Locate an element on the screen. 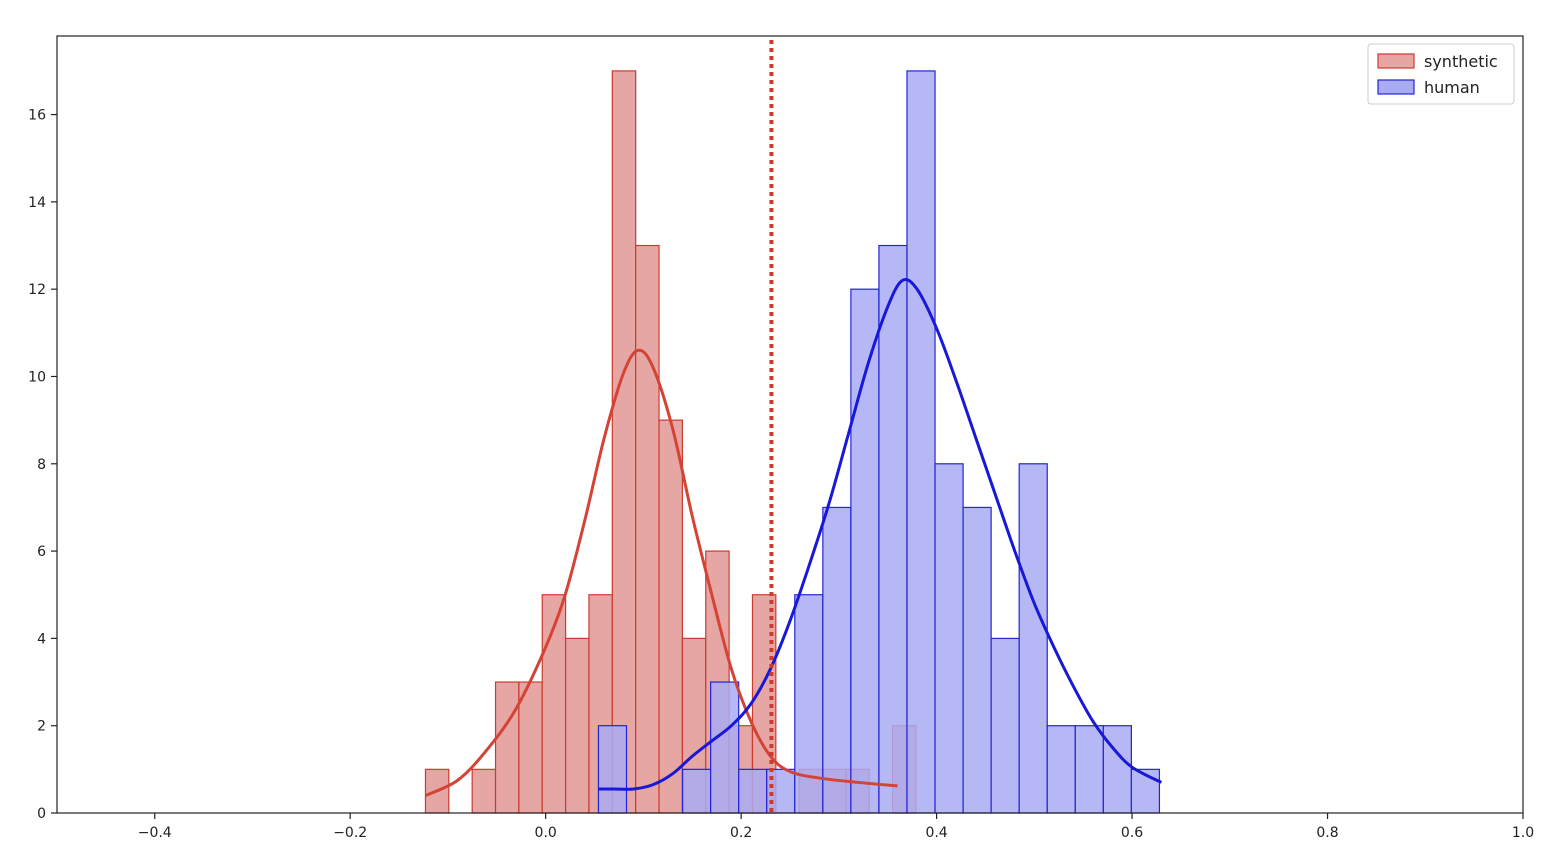 This screenshot has width=1564, height=860. y-tick-label: 6 is located at coordinates (41, 552).